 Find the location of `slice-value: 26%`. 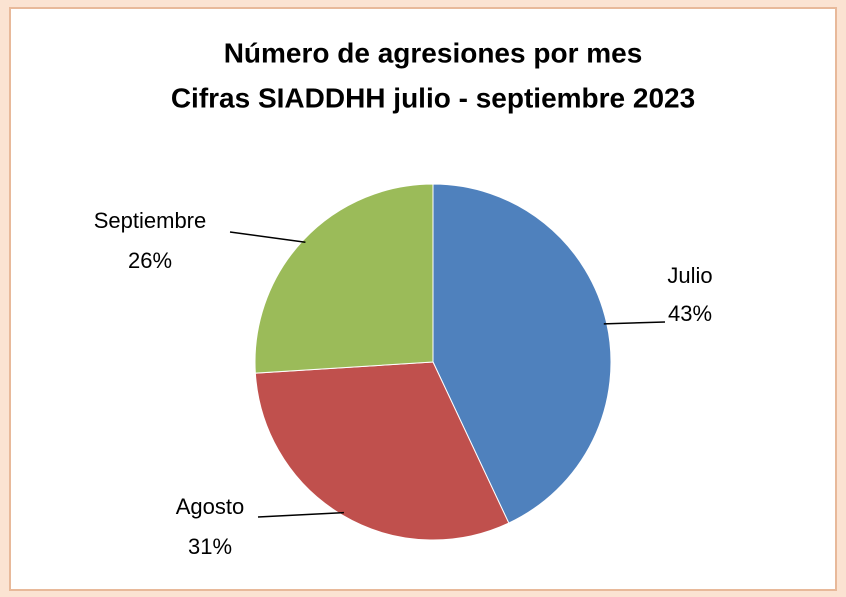

slice-value: 26% is located at coordinates (150, 260).